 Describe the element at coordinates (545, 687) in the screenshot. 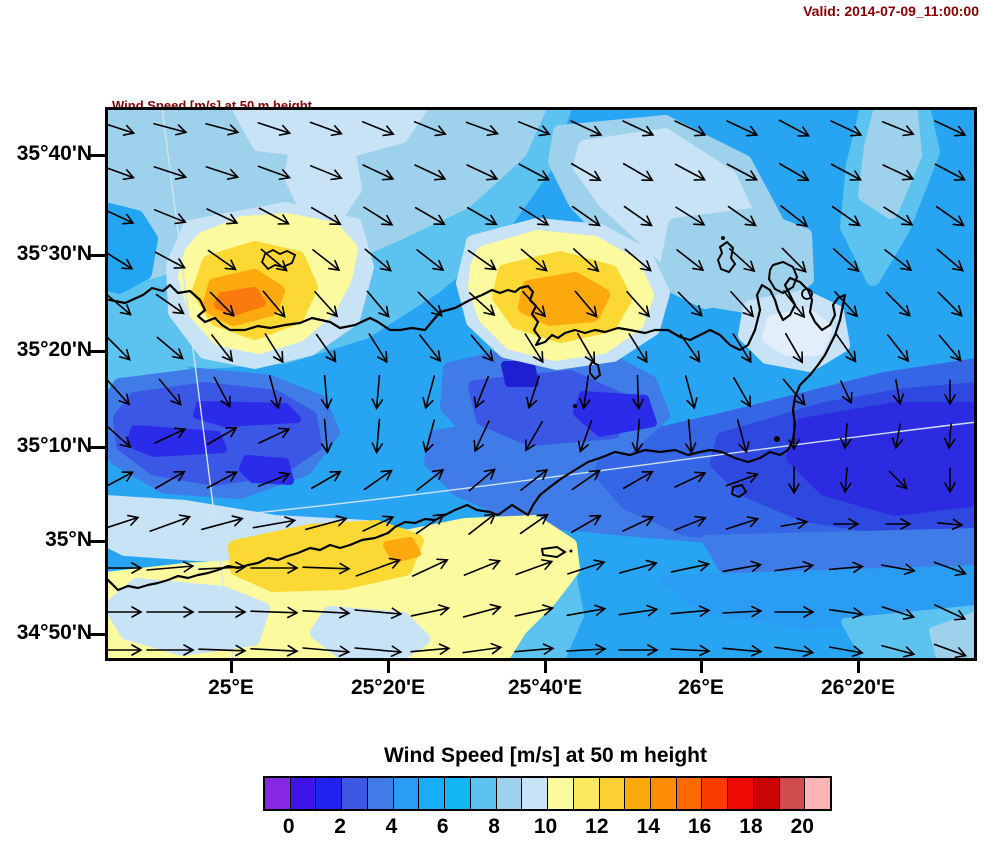

I see `lon-axis-label: 25°40'E` at that location.